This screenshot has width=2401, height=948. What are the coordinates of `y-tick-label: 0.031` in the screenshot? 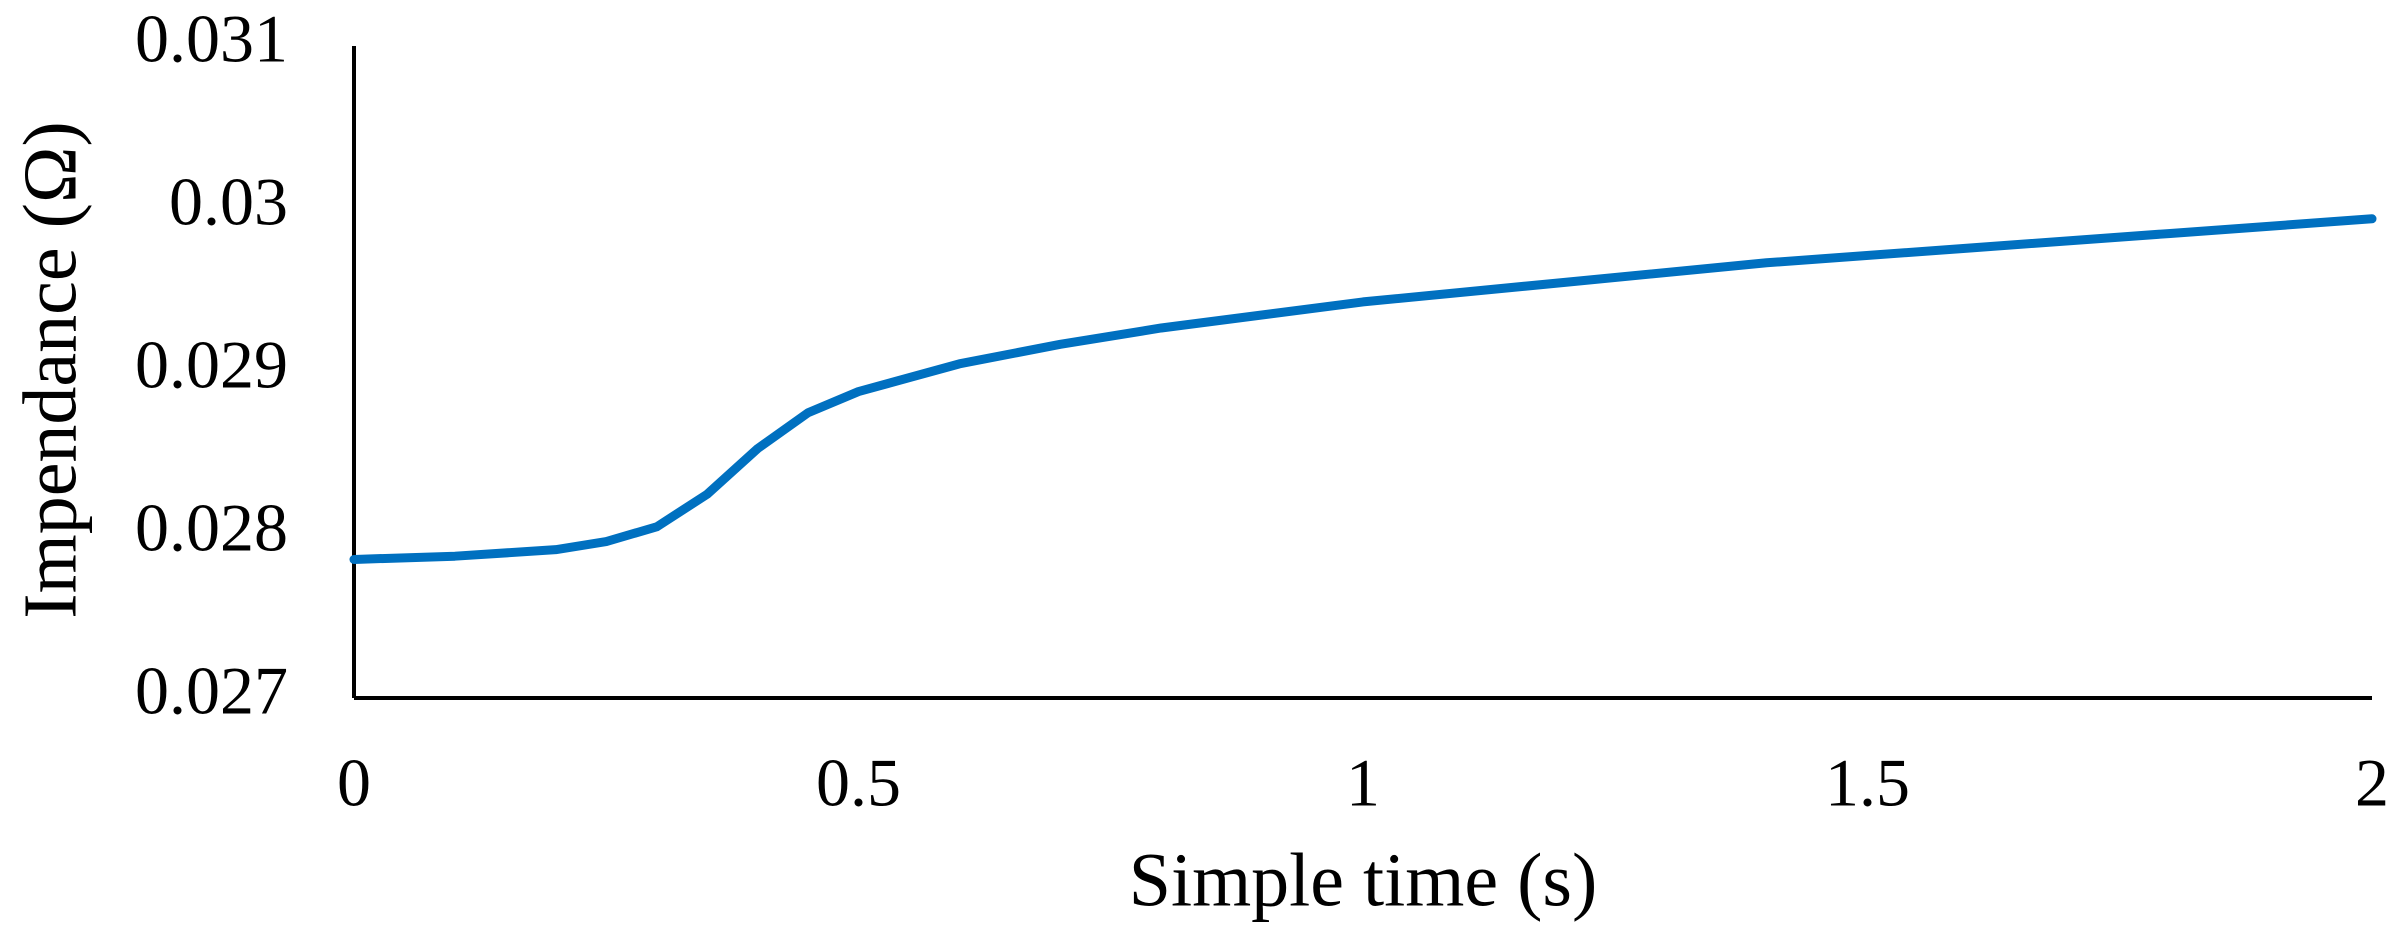 It's located at (211, 39).